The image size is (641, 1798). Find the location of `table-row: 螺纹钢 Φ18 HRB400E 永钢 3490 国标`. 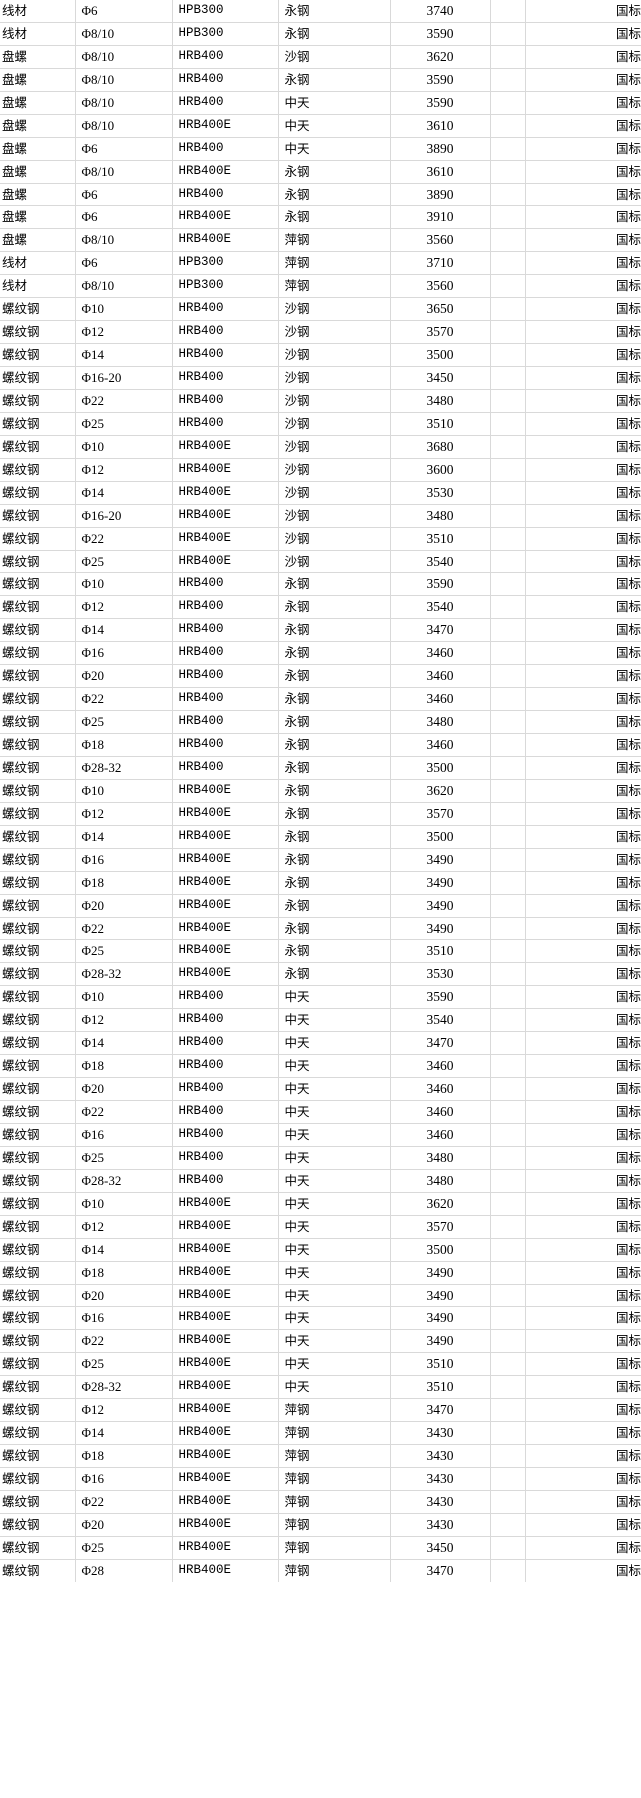

table-row: 螺纹钢 Φ18 HRB400E 永钢 3490 国标 is located at coordinates (320, 883).